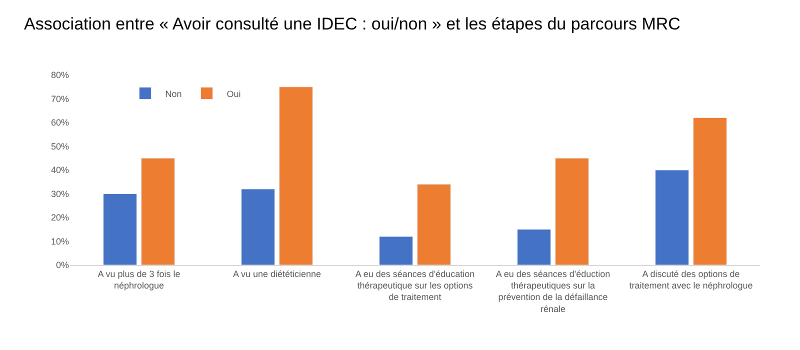 The height and width of the screenshot is (350, 800). I want to click on x-tick-label: A discuté des options de traitement avec le néphrologue, so click(691, 279).